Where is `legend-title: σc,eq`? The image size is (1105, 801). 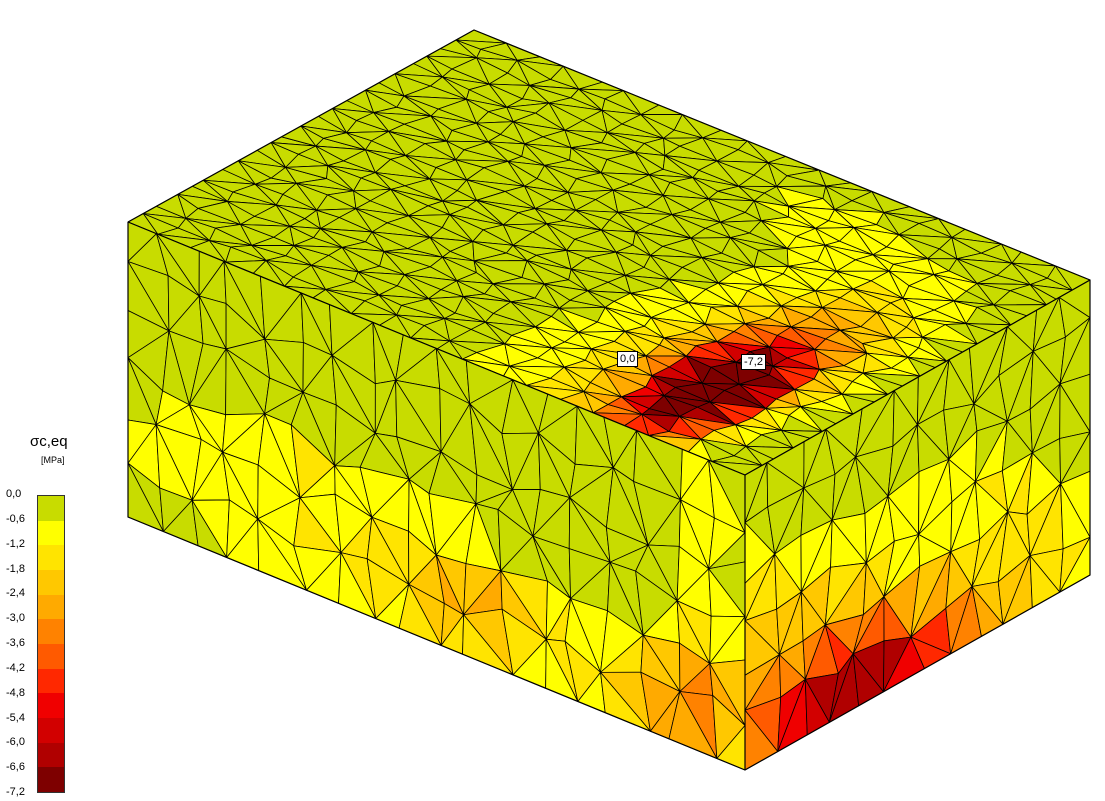 legend-title: σc,eq is located at coordinates (49, 441).